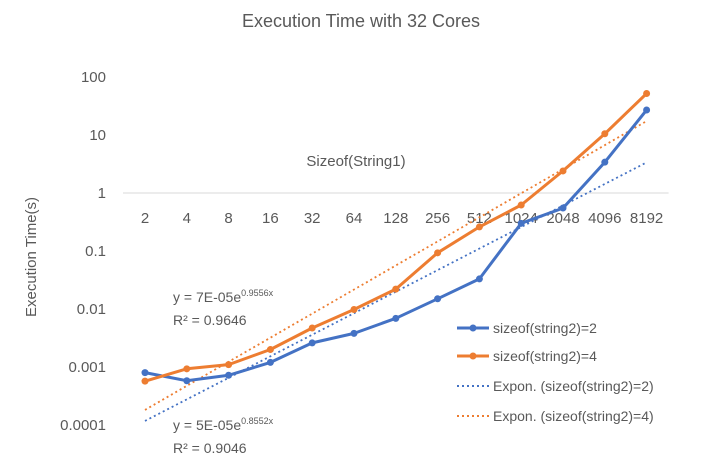 The height and width of the screenshot is (473, 721). What do you see at coordinates (31, 257) in the screenshot?
I see `y-axis-label: Execution Time(s)` at bounding box center [31, 257].